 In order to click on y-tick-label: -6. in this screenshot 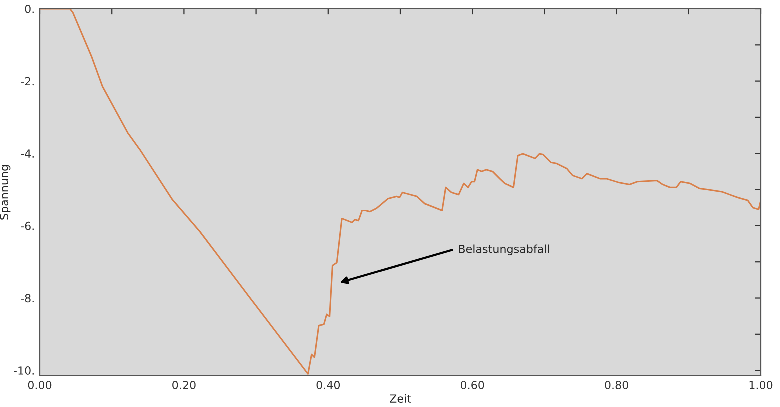, I will do `click(27, 226)`.